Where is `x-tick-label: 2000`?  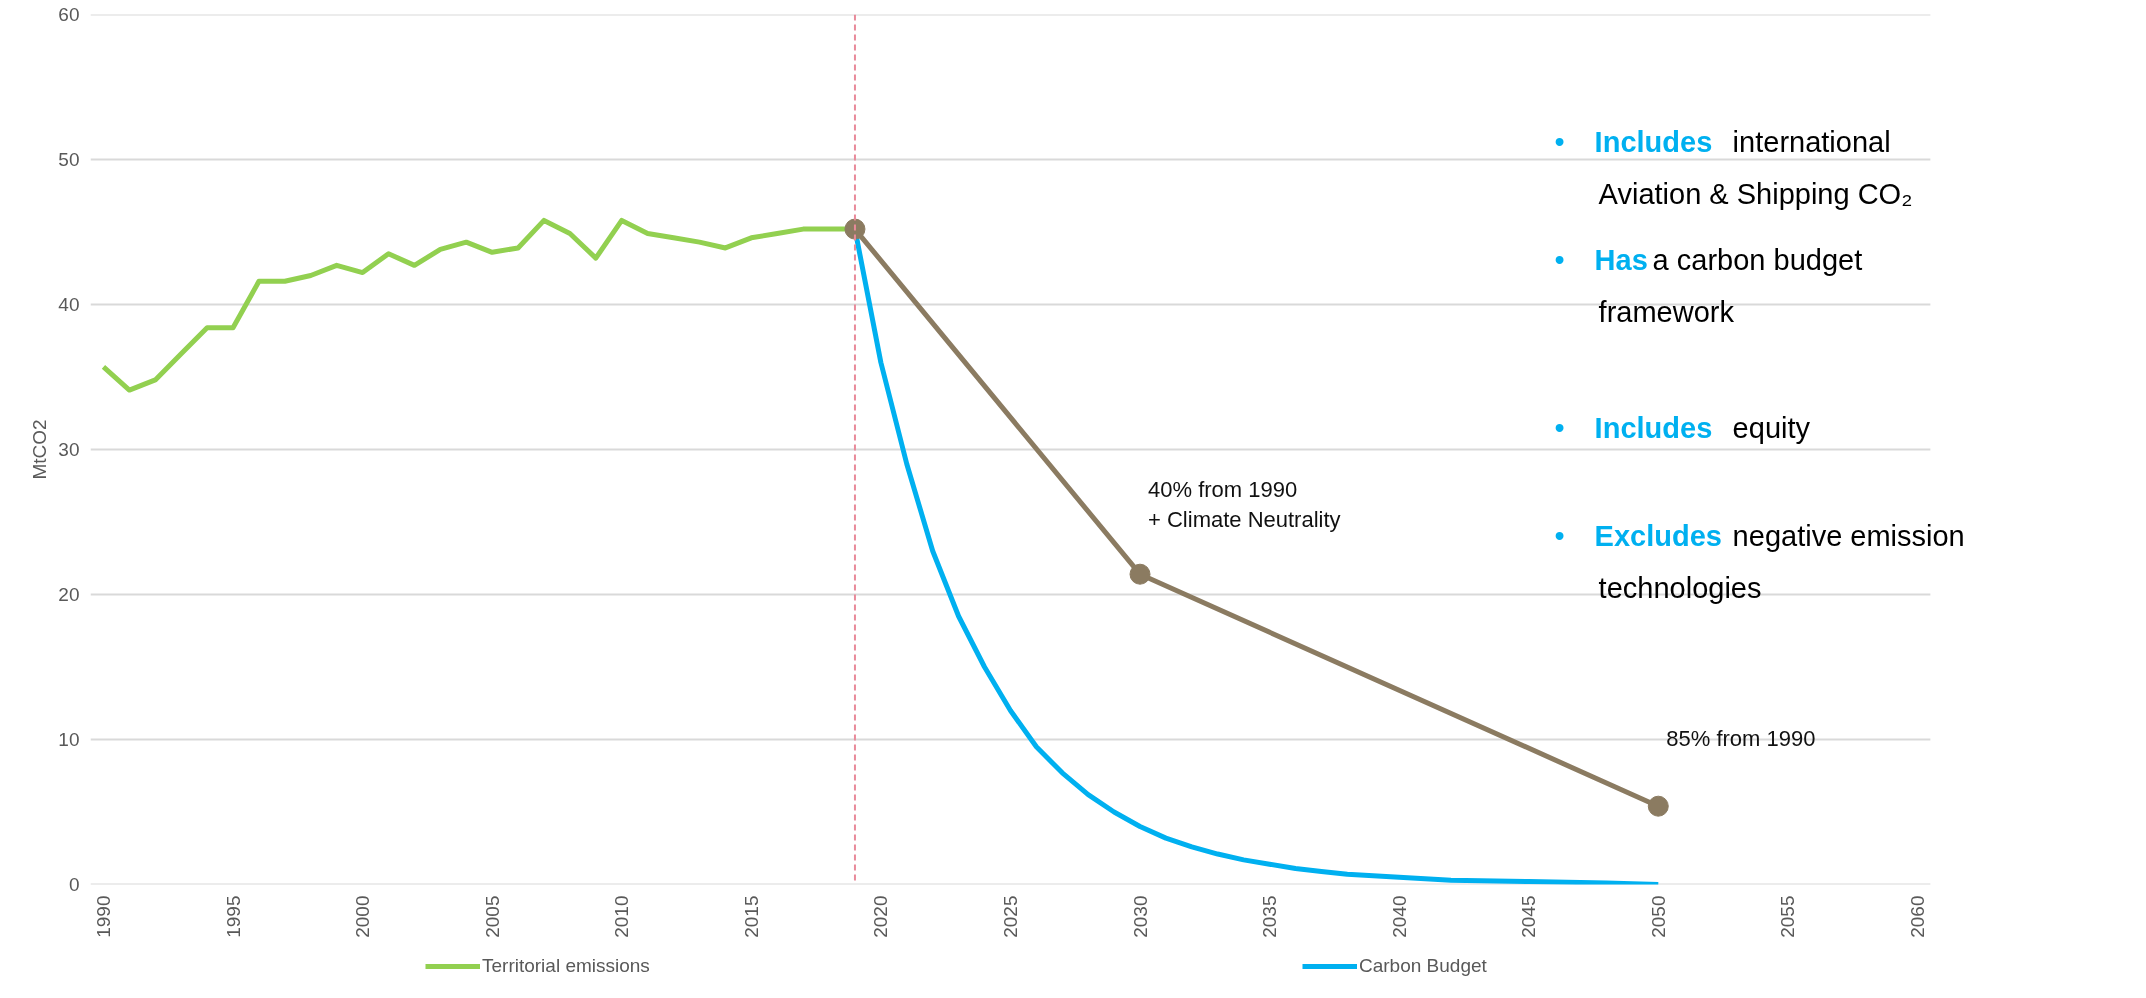 x-tick-label: 2000 is located at coordinates (363, 916).